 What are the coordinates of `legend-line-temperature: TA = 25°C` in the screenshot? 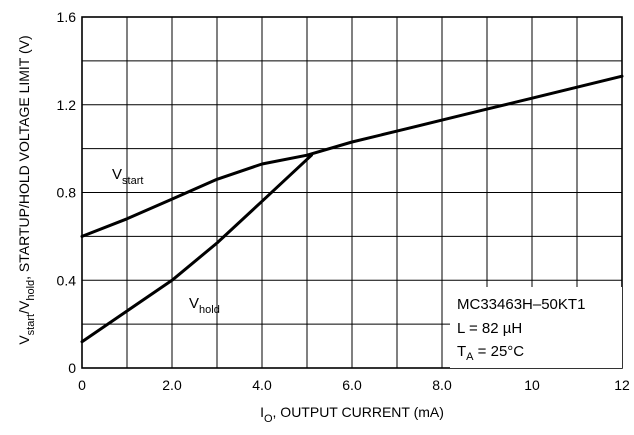 It's located at (490, 353).